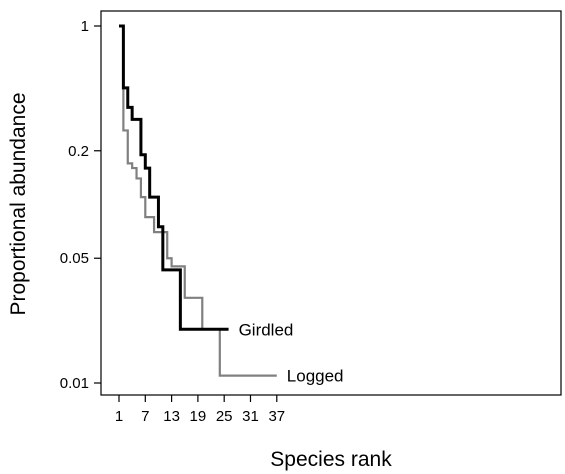 Image resolution: width=565 pixels, height=474 pixels. What do you see at coordinates (174, 177) in the screenshot?
I see `series-line-girdled` at bounding box center [174, 177].